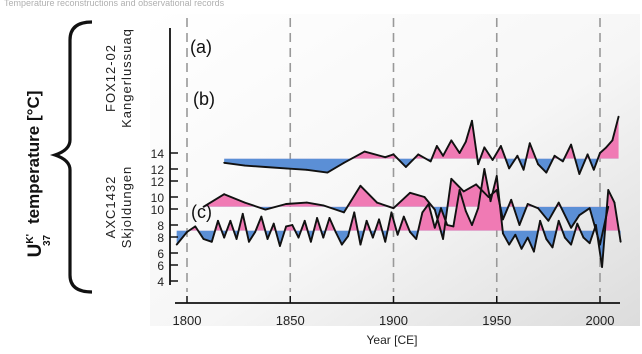 The image size is (642, 354). Describe the element at coordinates (160, 266) in the screenshot. I see `right-tick-label-6: 6` at that location.